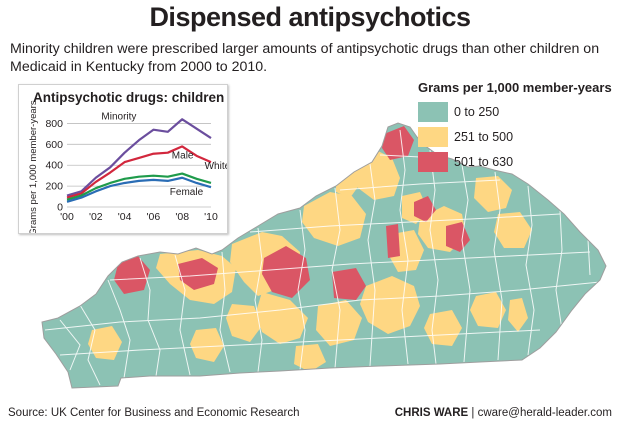 Image resolution: width=620 pixels, height=425 pixels. I want to click on x-tick-label: '06, so click(154, 217).